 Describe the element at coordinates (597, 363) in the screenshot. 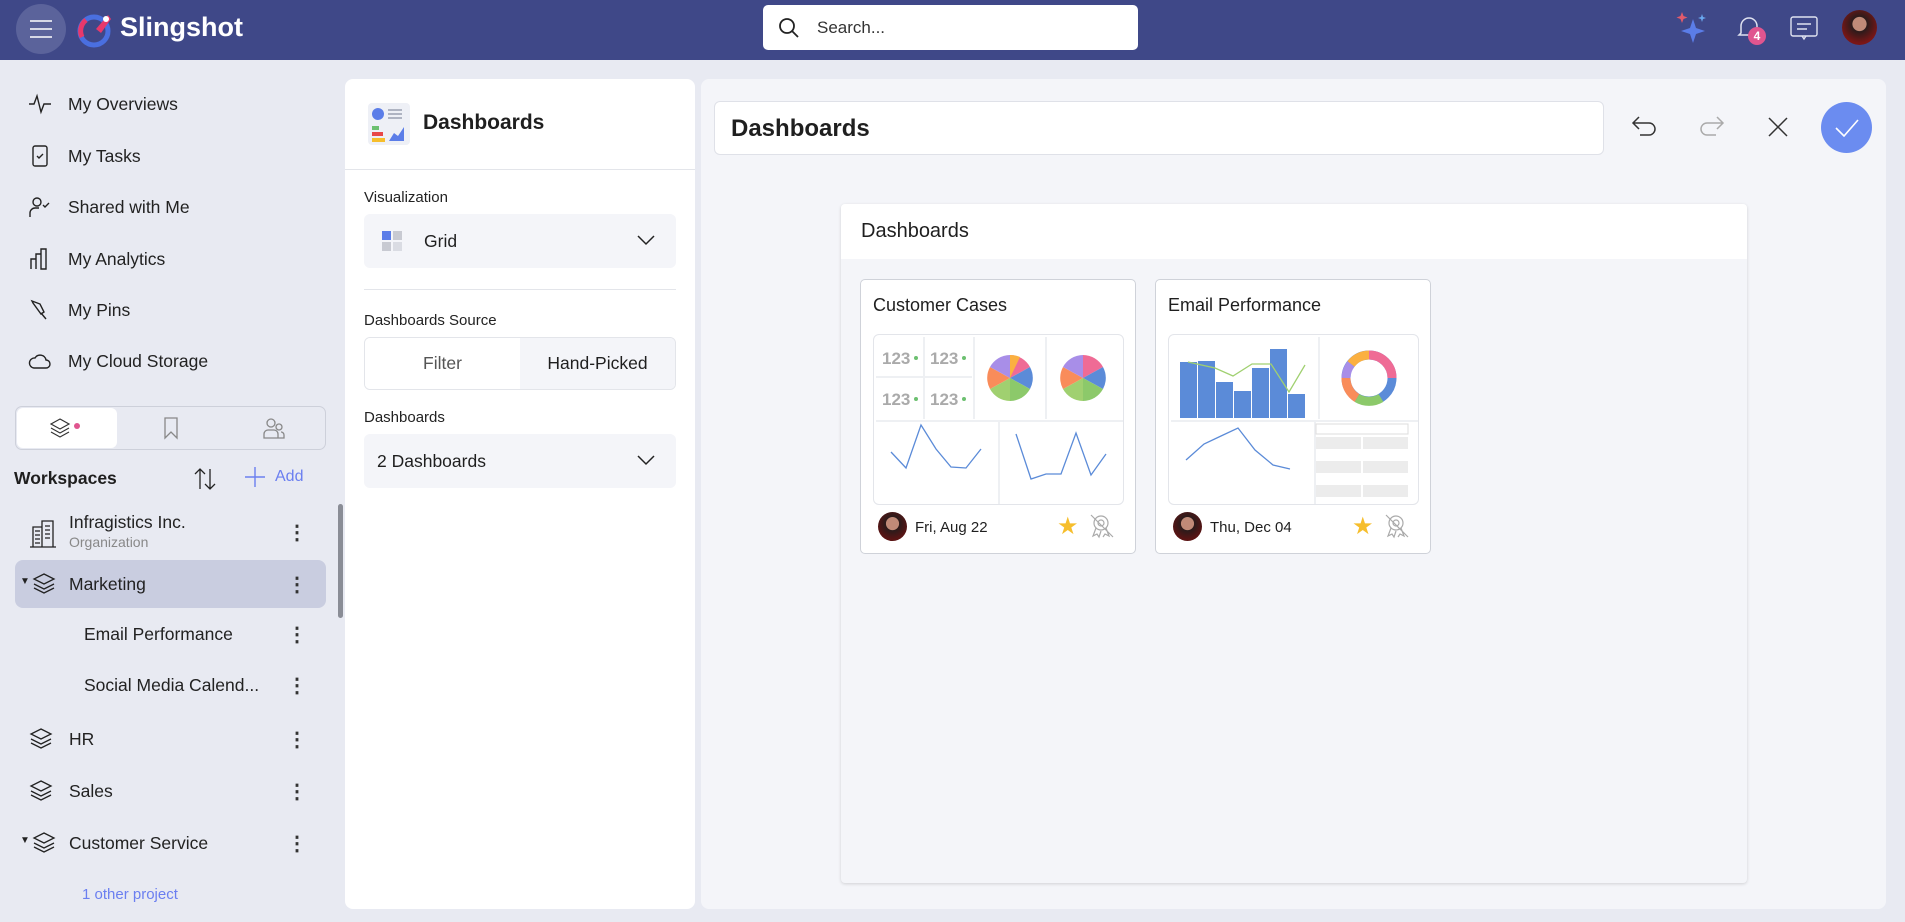

I see `source-option-hand-picked: Hand-Picked` at that location.